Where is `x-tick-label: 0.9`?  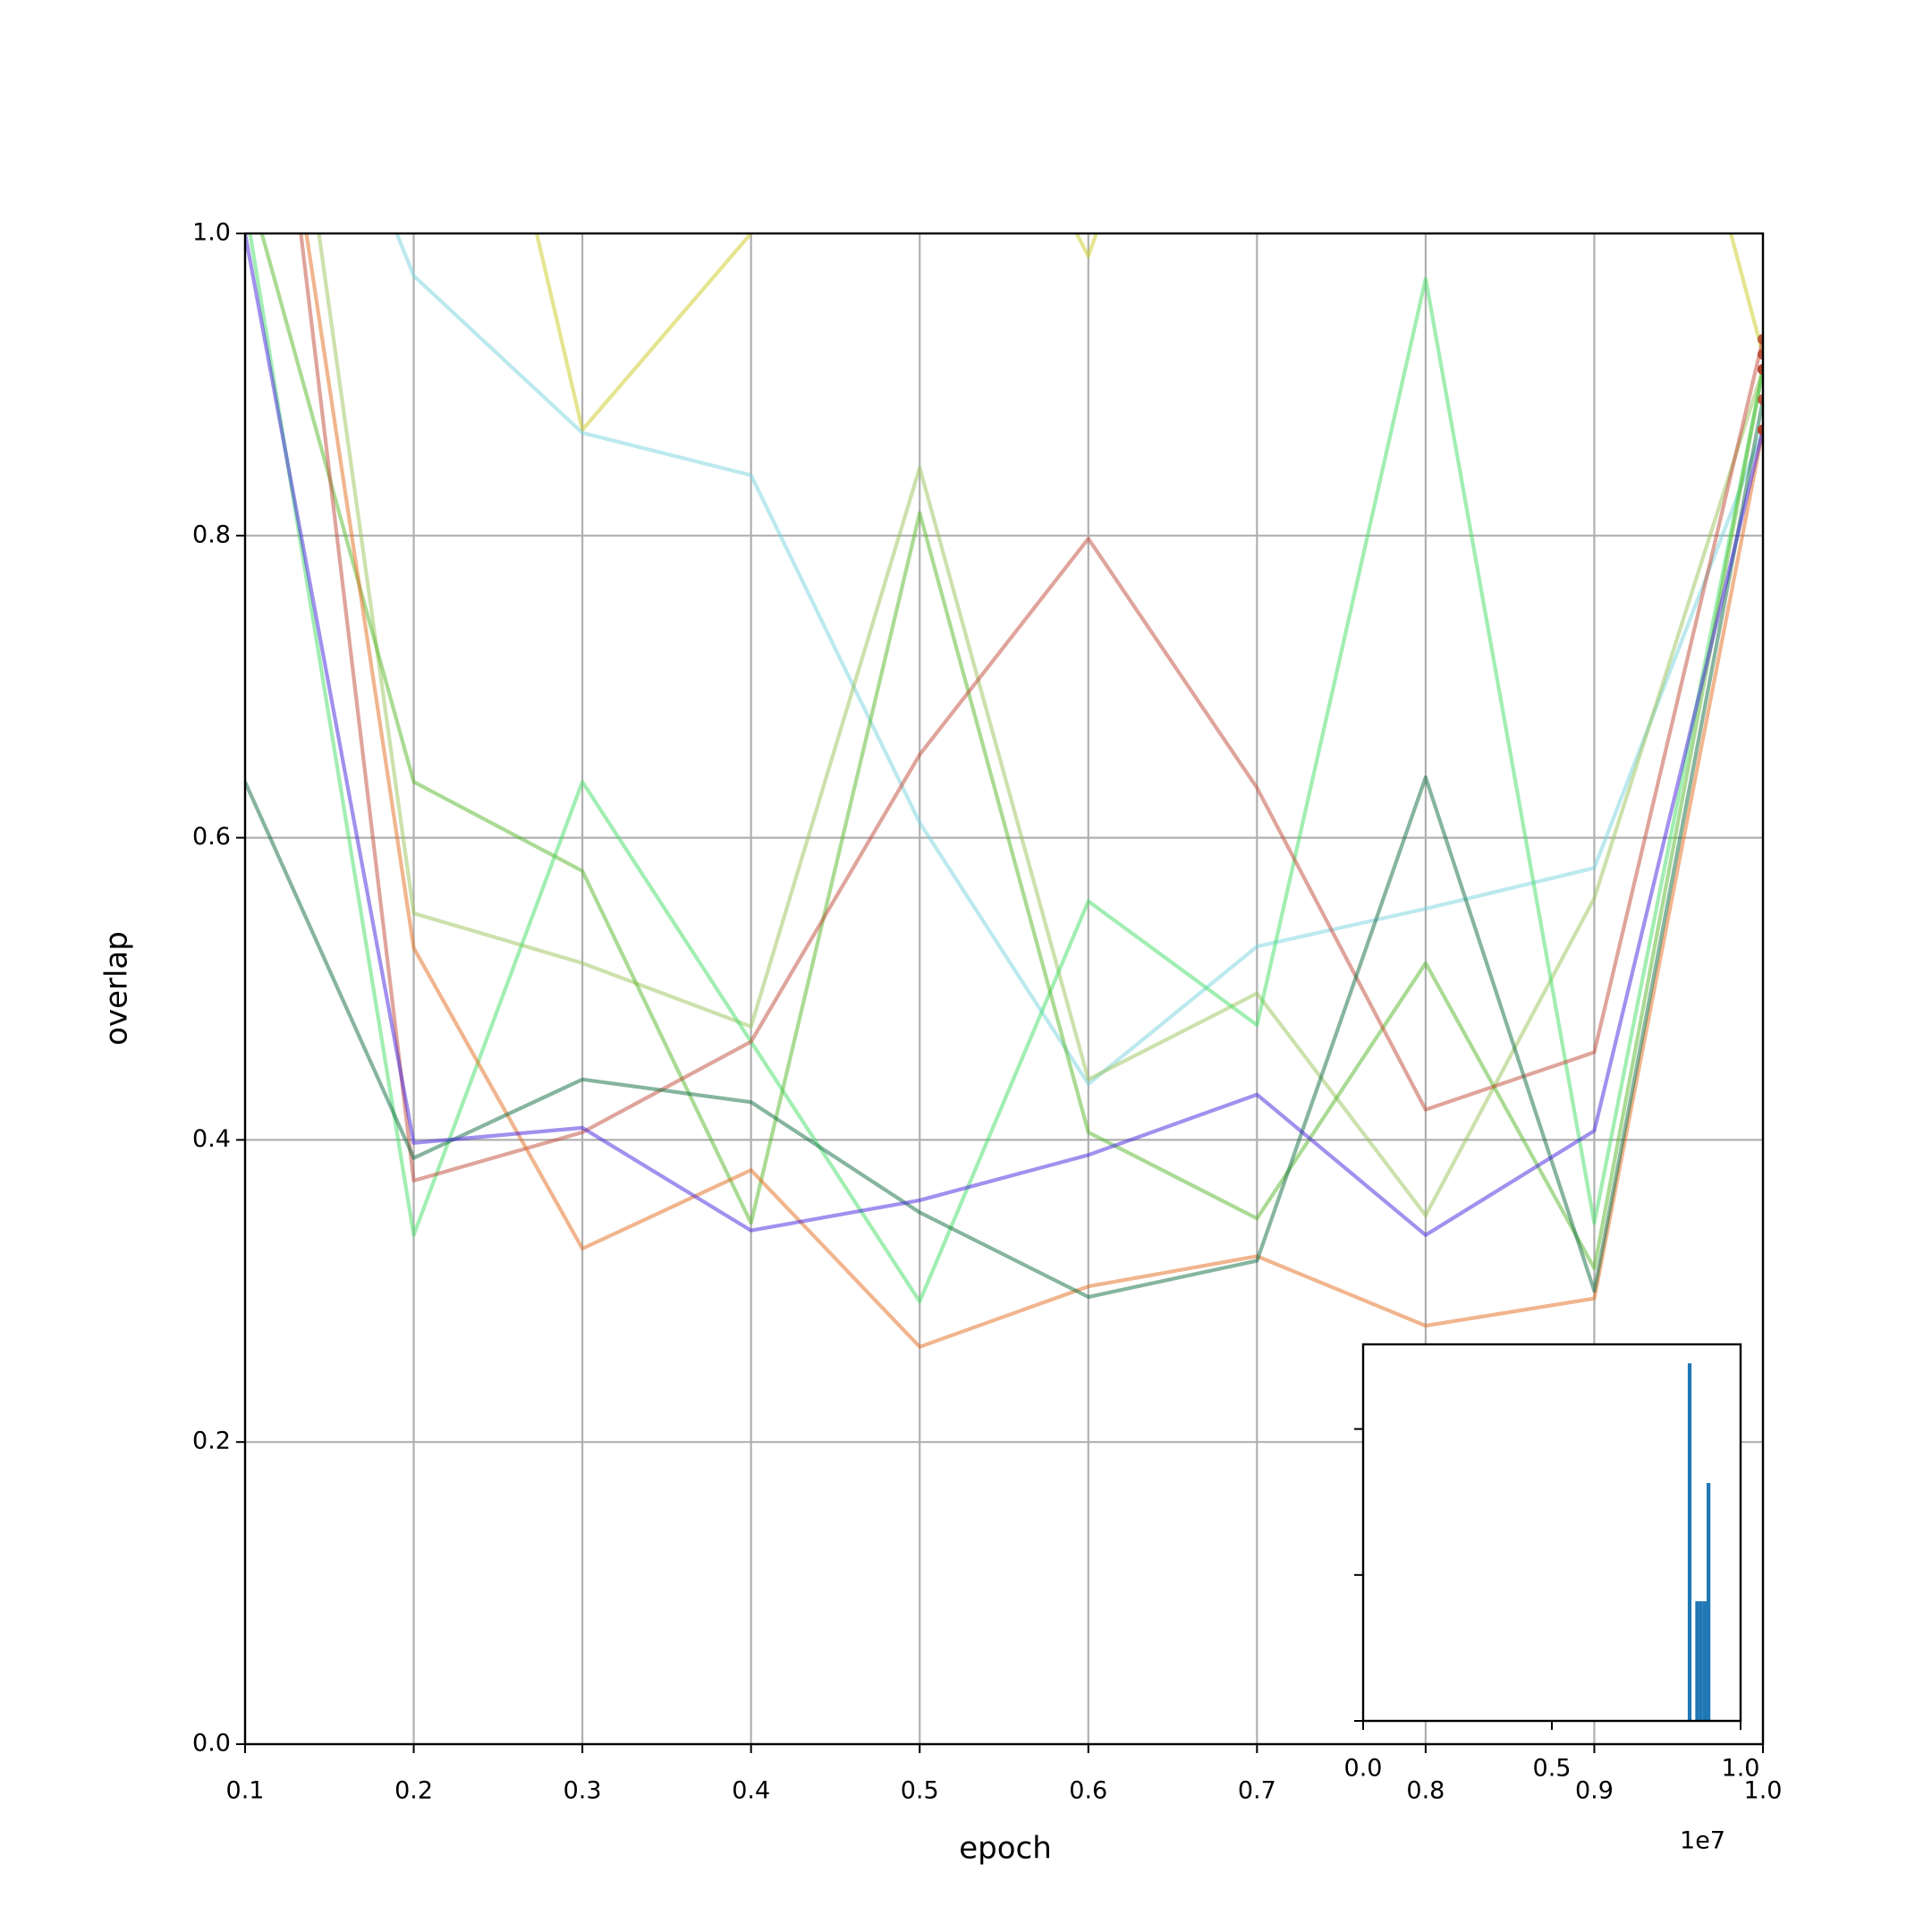
x-tick-label: 0.9 is located at coordinates (1594, 1791).